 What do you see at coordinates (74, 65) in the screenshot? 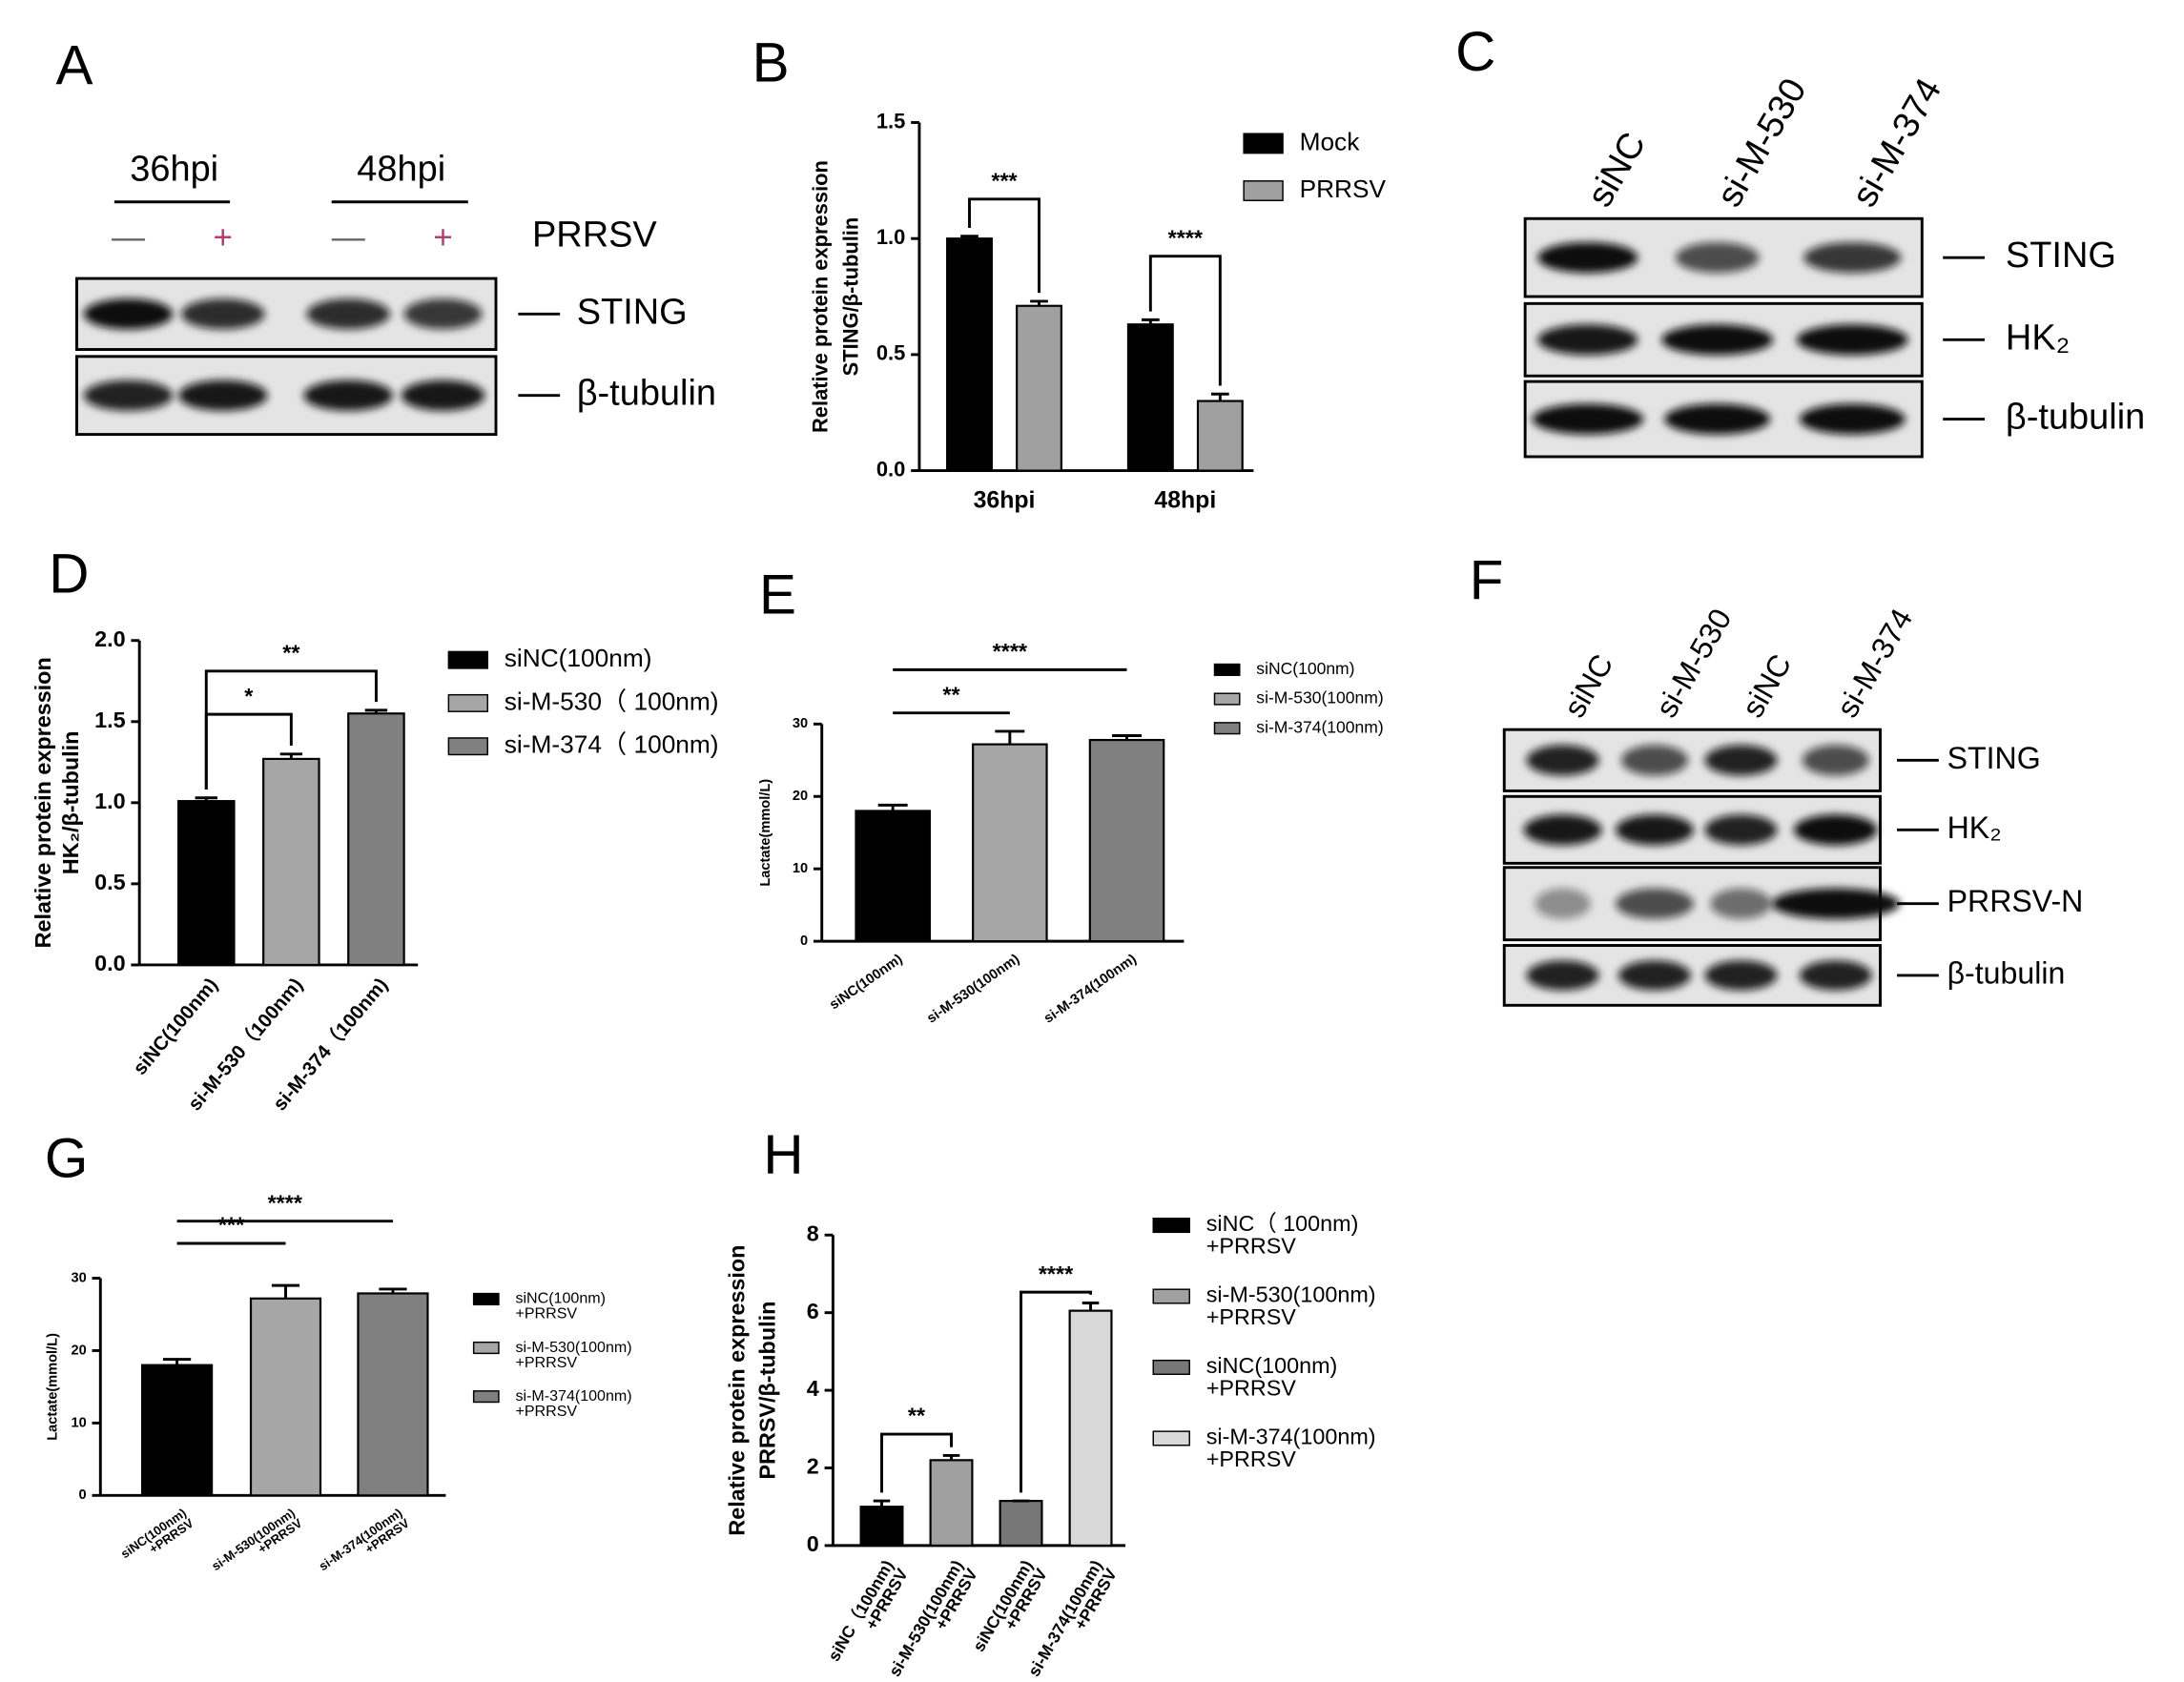
I see `panel-letter: A` at bounding box center [74, 65].